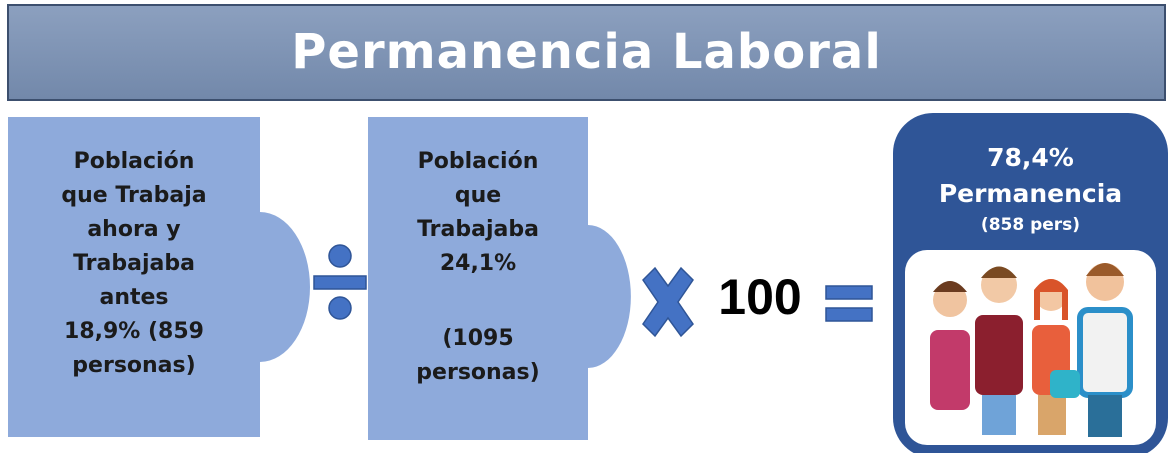  I want to click on equals-sign, so click(849, 303).